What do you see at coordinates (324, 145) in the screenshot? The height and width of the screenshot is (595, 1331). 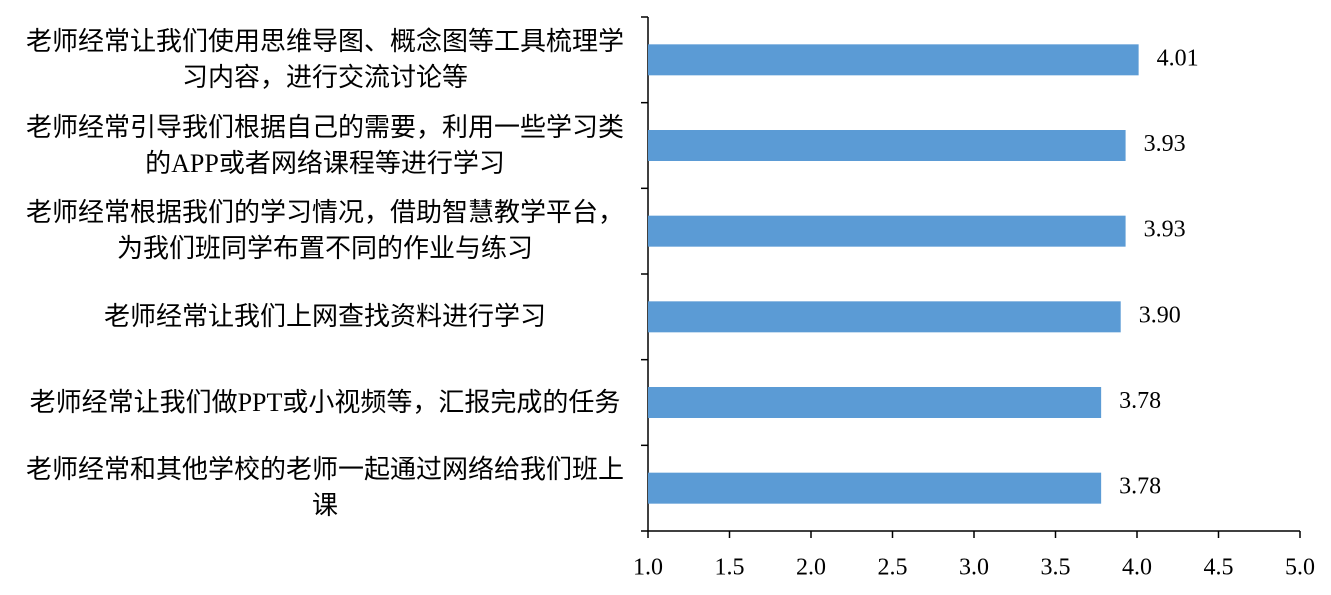 I see `category-label: 老师经常引导我们根据自己的需要，利用一些学习类的APP或者网络课程等进行学习` at bounding box center [324, 145].